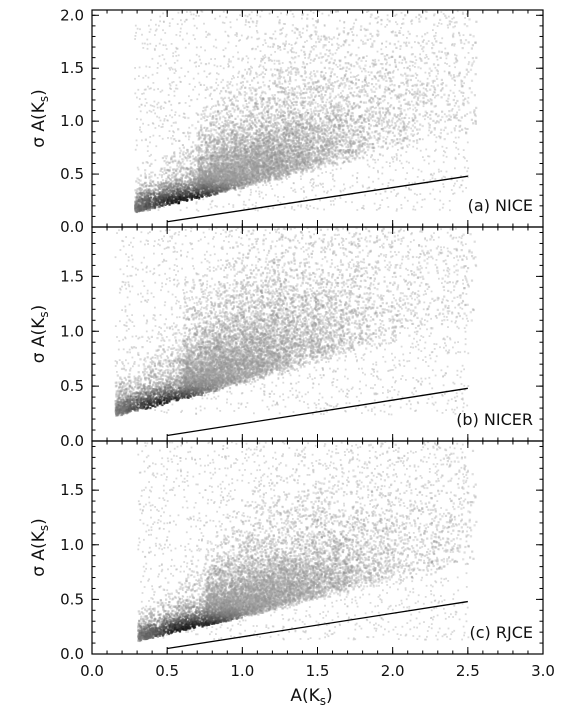 The height and width of the screenshot is (719, 570). Describe the element at coordinates (500, 205) in the screenshot. I see `panel-label: (a) NICE` at that location.